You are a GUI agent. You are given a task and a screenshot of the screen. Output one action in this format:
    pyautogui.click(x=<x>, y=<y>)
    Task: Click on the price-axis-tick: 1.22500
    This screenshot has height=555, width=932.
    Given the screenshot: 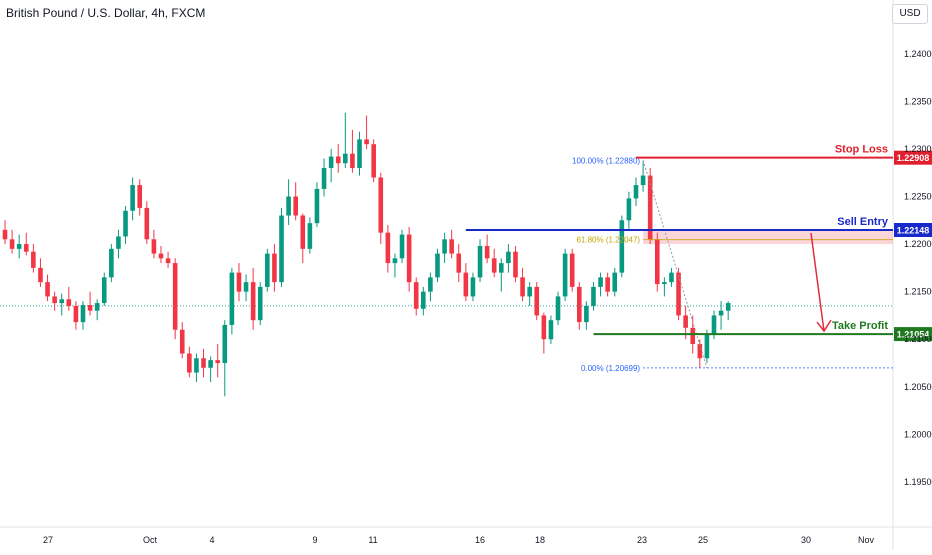 What is the action you would take?
    pyautogui.click(x=918, y=197)
    